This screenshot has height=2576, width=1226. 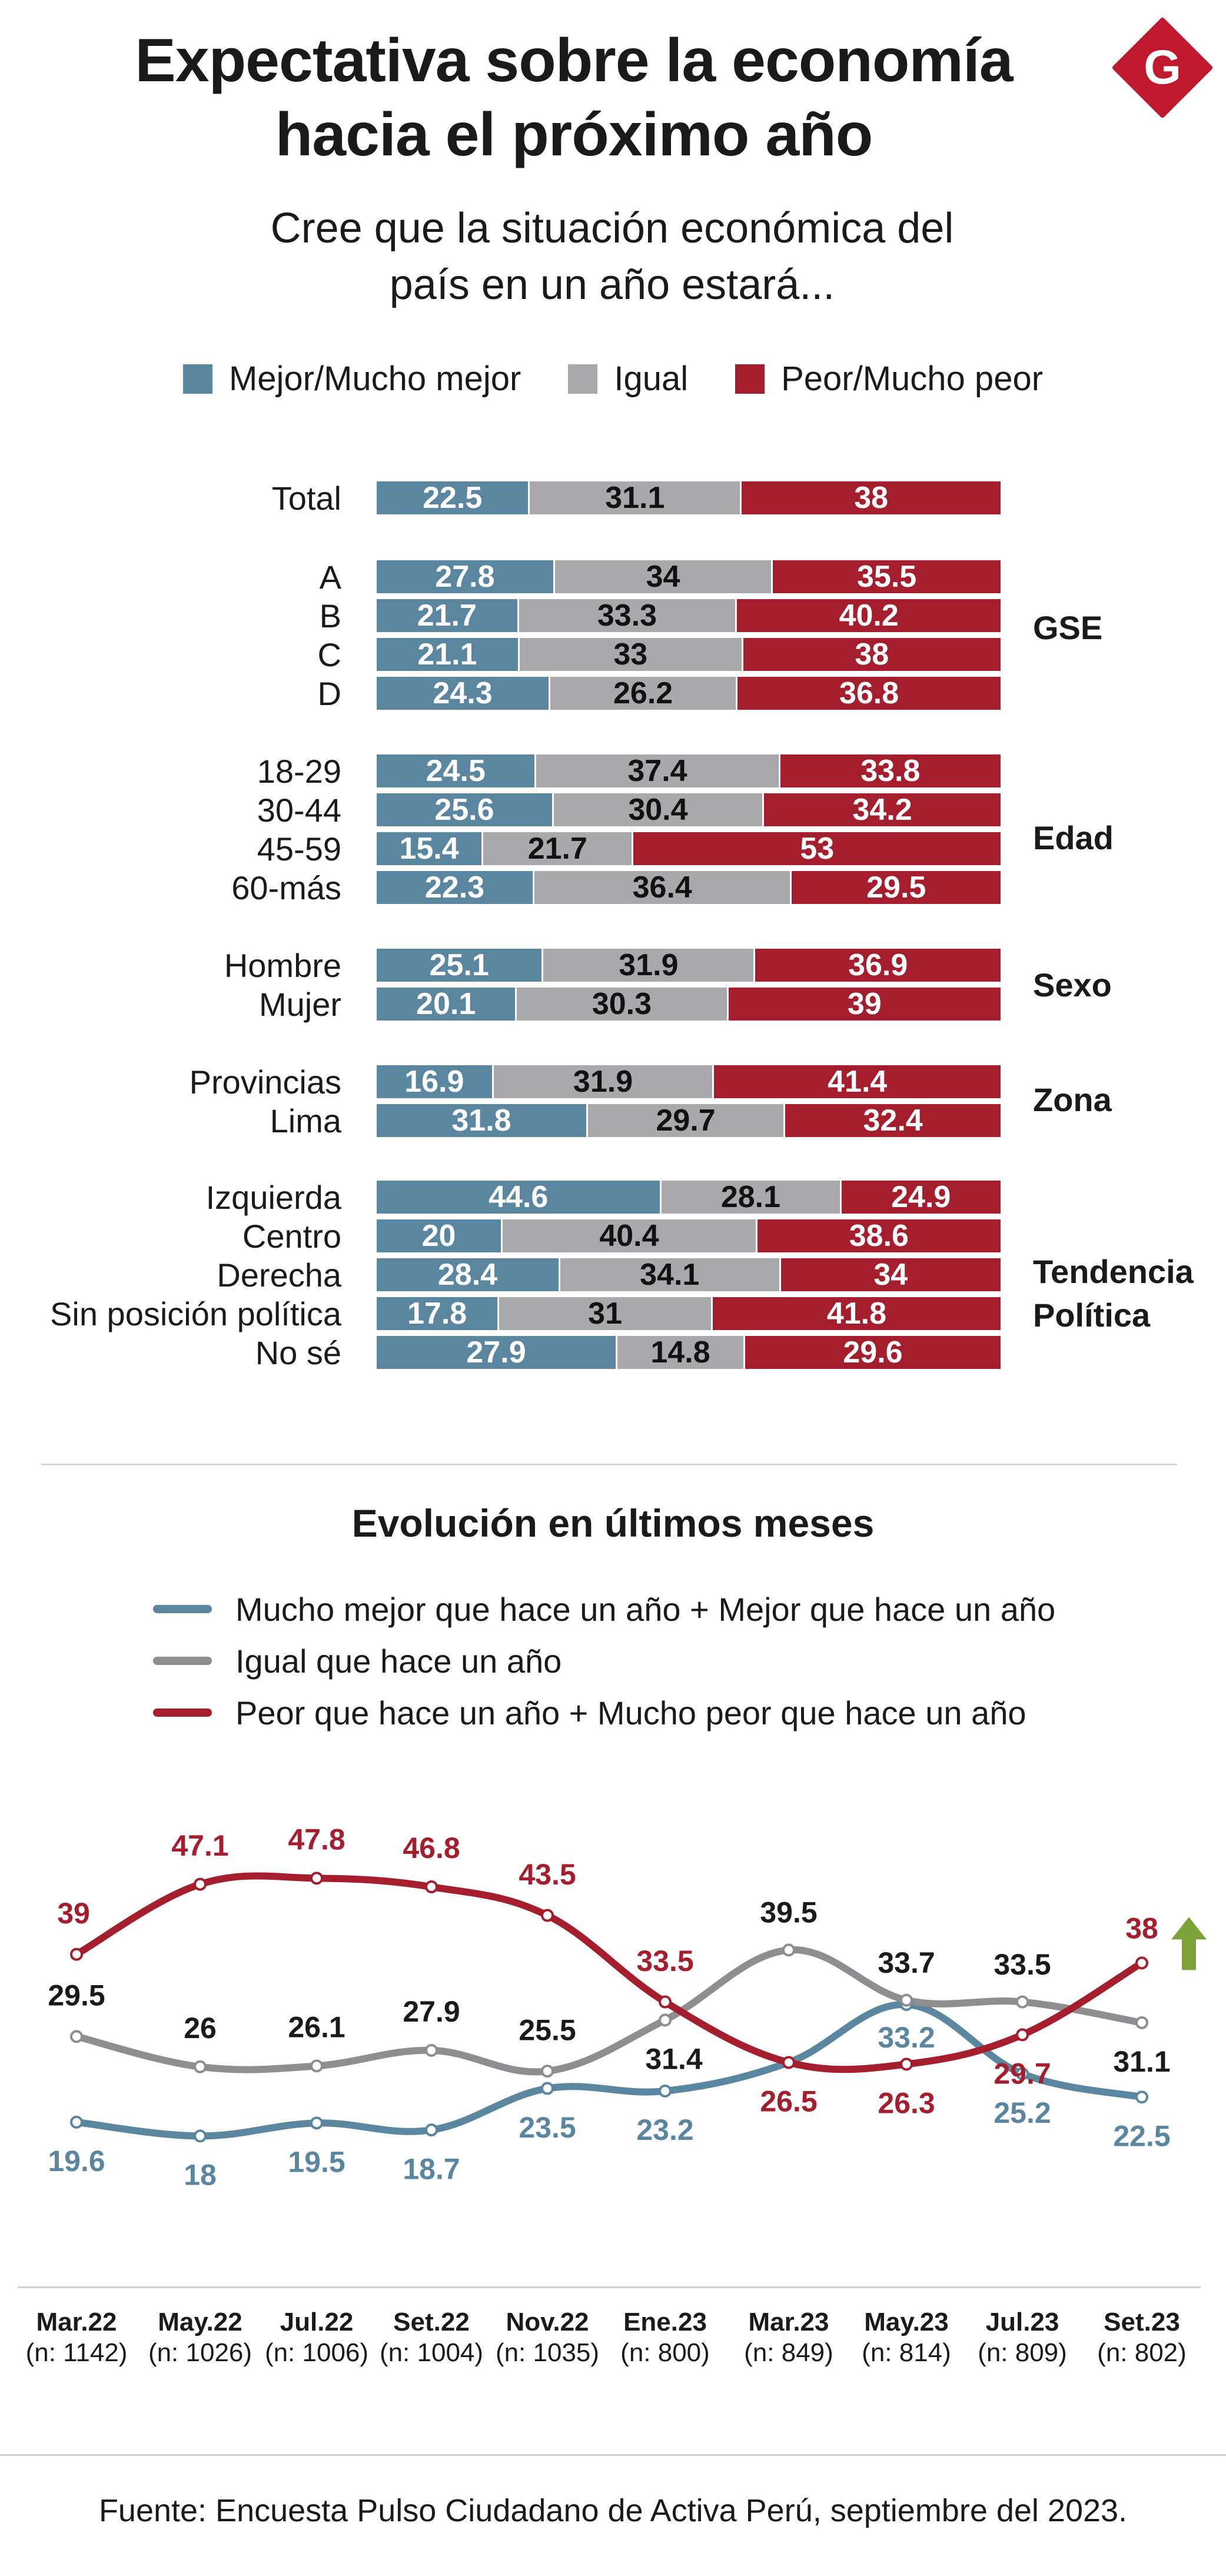 I want to click on bar-segment-mejor: 20.1, so click(x=447, y=1004).